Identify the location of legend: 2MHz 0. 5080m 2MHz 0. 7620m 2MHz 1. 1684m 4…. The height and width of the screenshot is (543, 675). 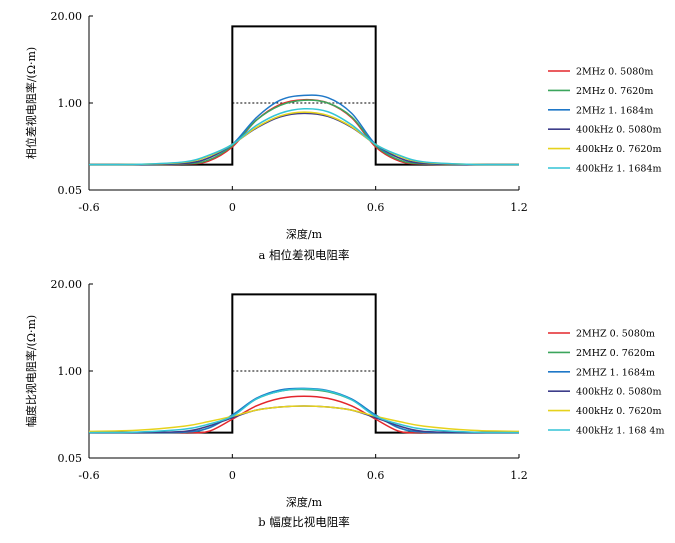
(604, 121).